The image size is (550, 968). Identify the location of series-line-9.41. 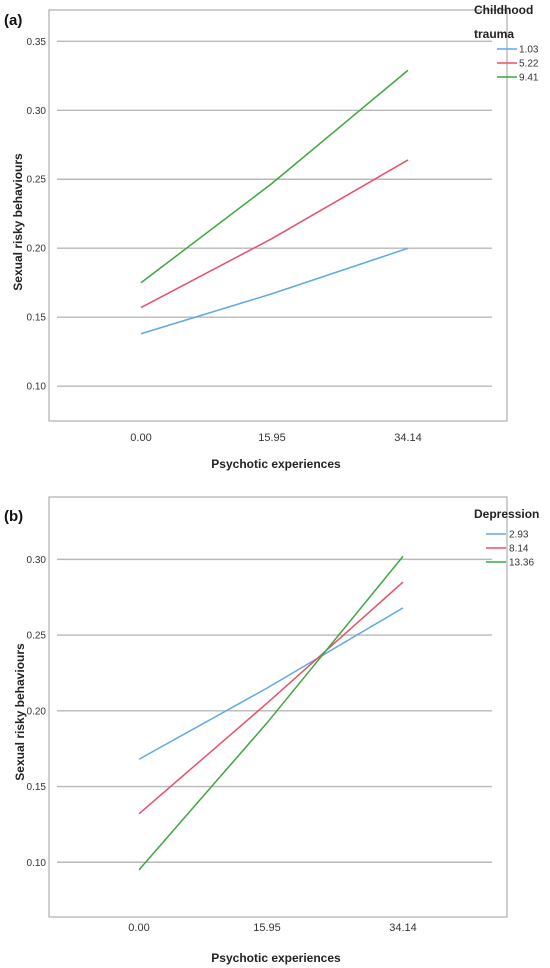
(274, 176).